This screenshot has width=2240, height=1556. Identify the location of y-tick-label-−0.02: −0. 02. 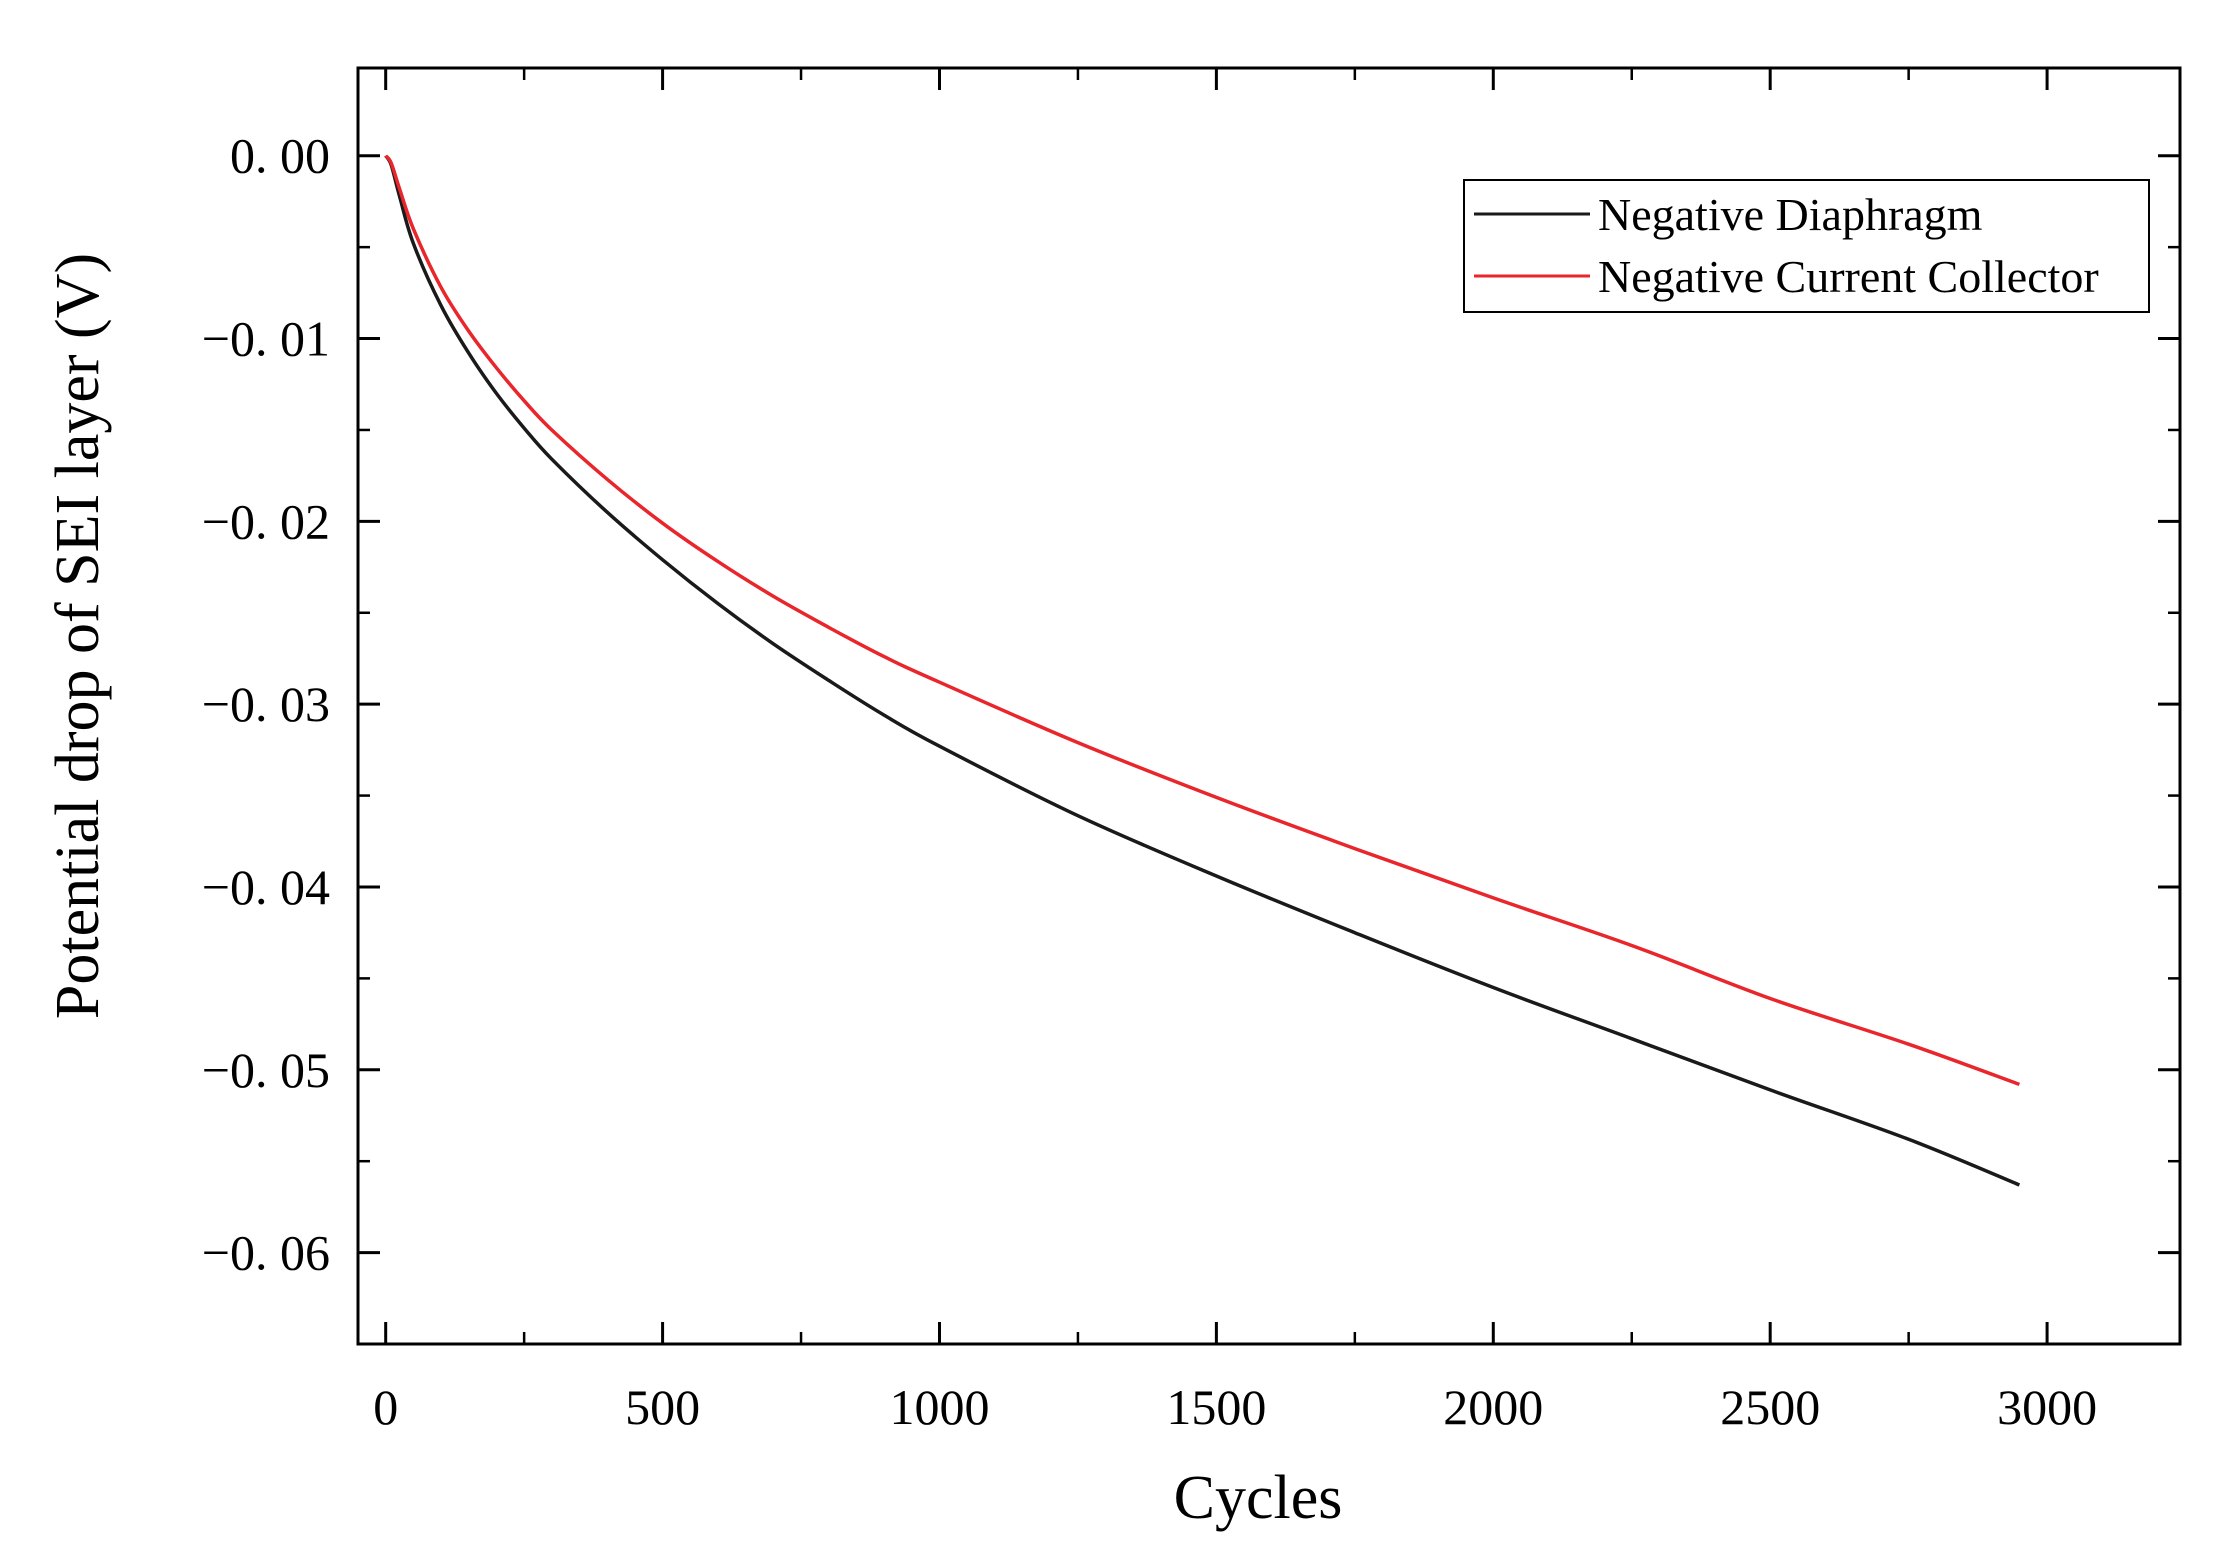
(266, 521).